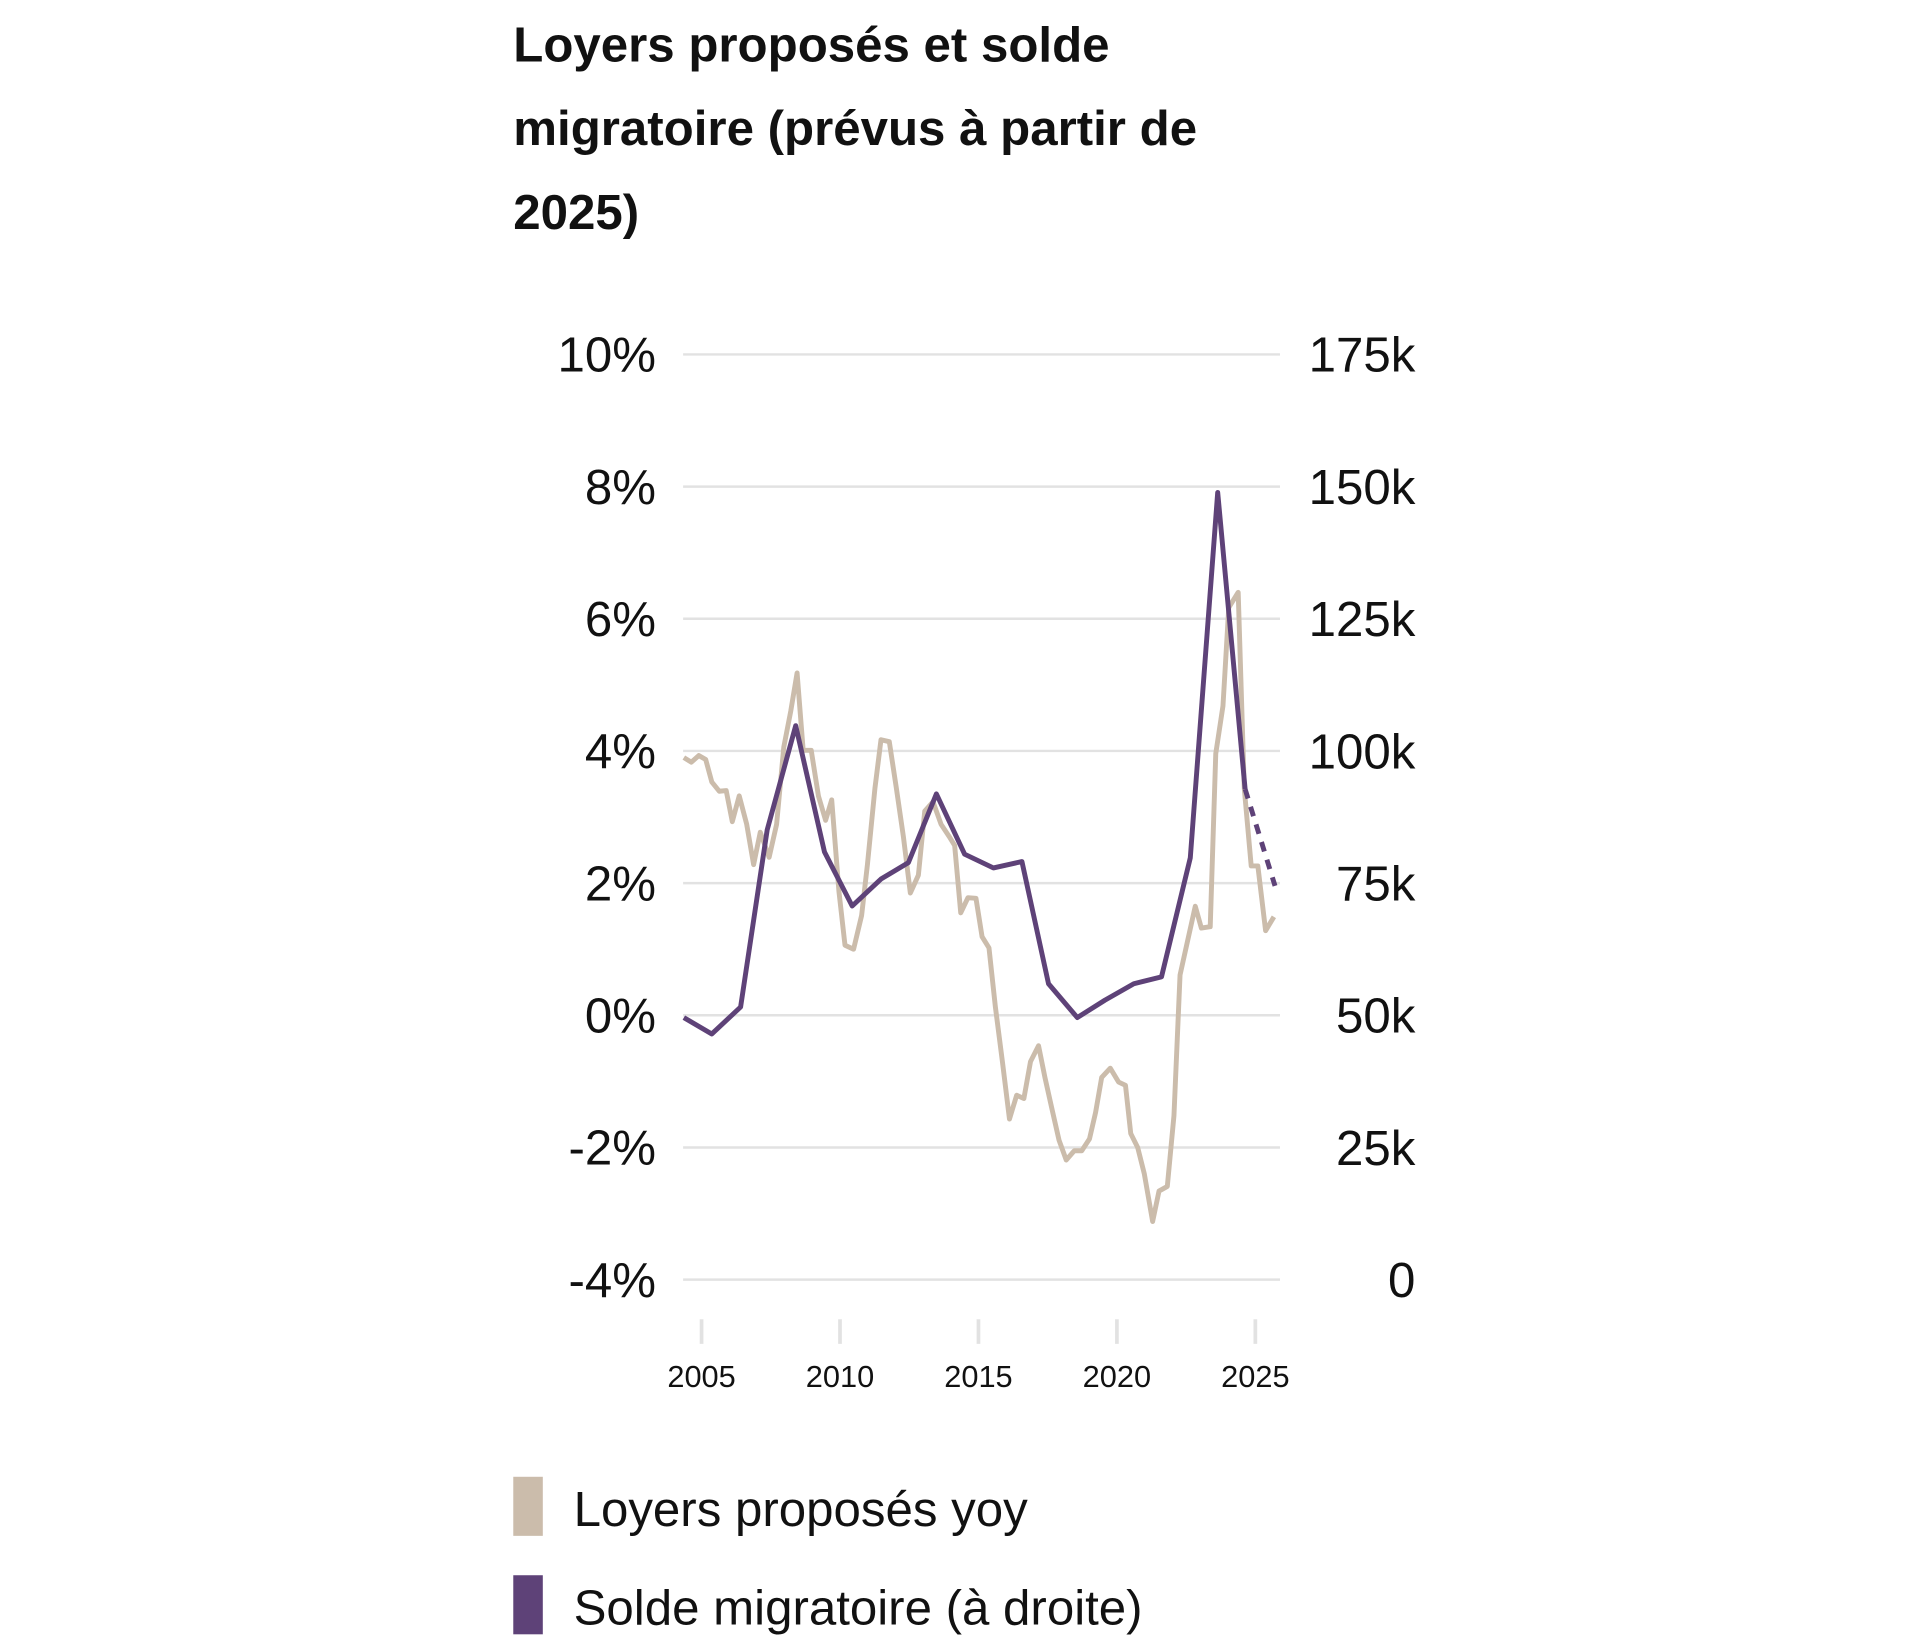 This screenshot has height=1638, width=1920. Describe the element at coordinates (1376, 1148) in the screenshot. I see `right-tick-label: 25k` at that location.